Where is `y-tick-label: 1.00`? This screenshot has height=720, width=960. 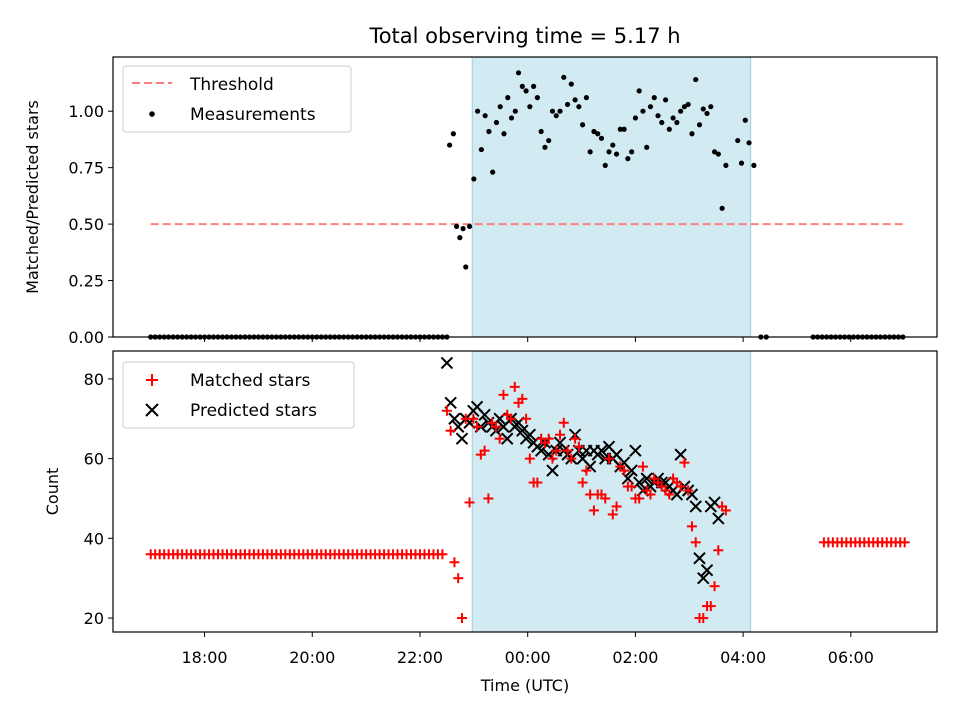 y-tick-label: 1.00 is located at coordinates (86, 111).